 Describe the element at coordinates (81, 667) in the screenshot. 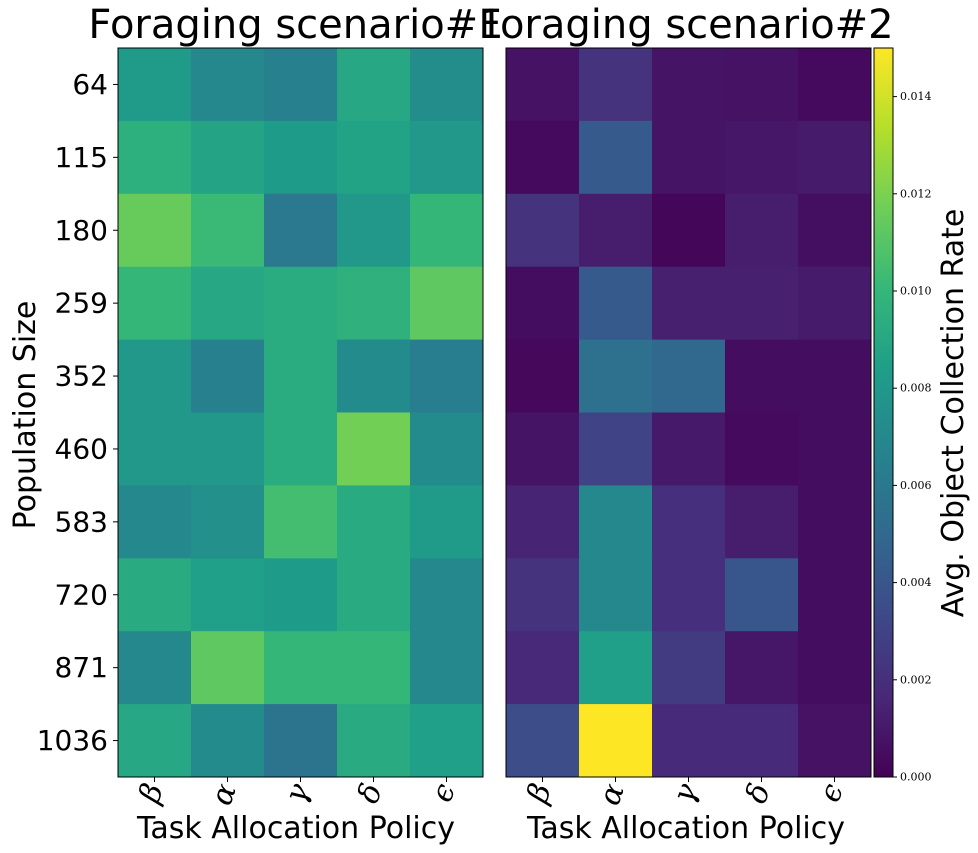

I see `y-tick-label: 871` at that location.